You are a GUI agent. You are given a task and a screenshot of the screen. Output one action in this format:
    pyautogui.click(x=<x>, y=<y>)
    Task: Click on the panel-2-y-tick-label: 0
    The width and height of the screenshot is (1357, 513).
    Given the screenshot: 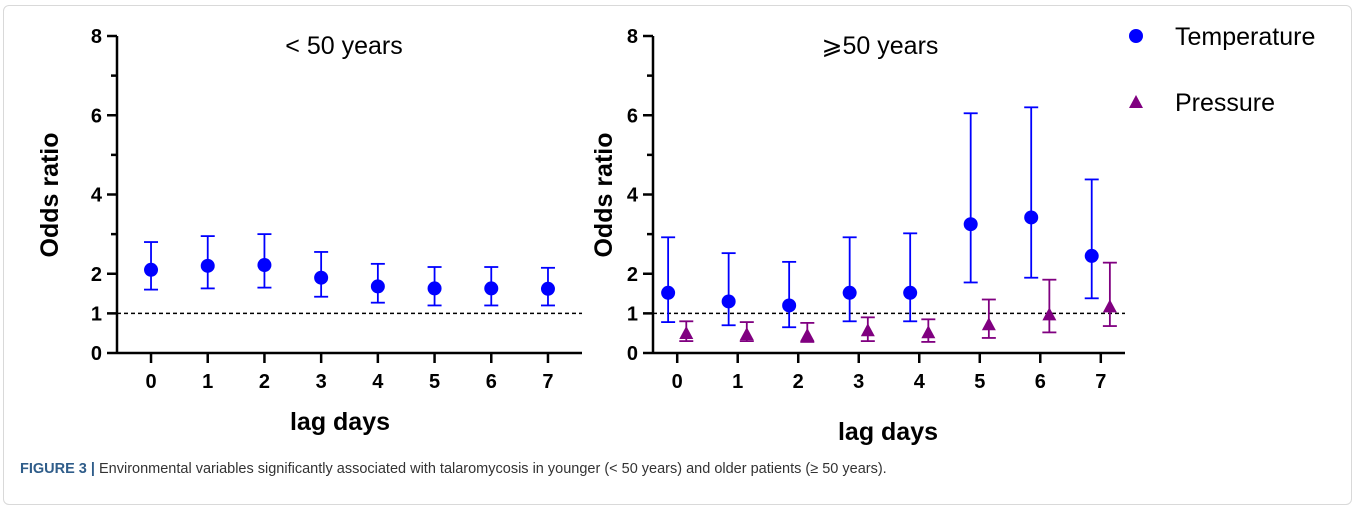 What is the action you would take?
    pyautogui.click(x=632, y=354)
    